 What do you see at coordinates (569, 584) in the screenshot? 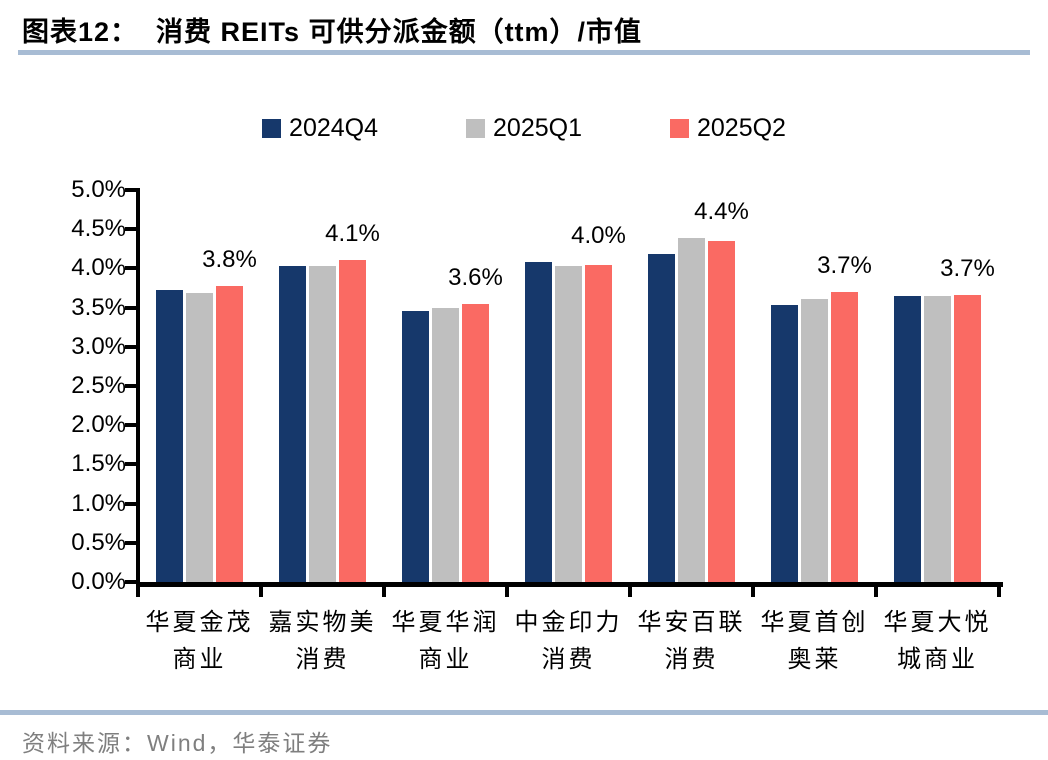
I see `x-axis-line` at bounding box center [569, 584].